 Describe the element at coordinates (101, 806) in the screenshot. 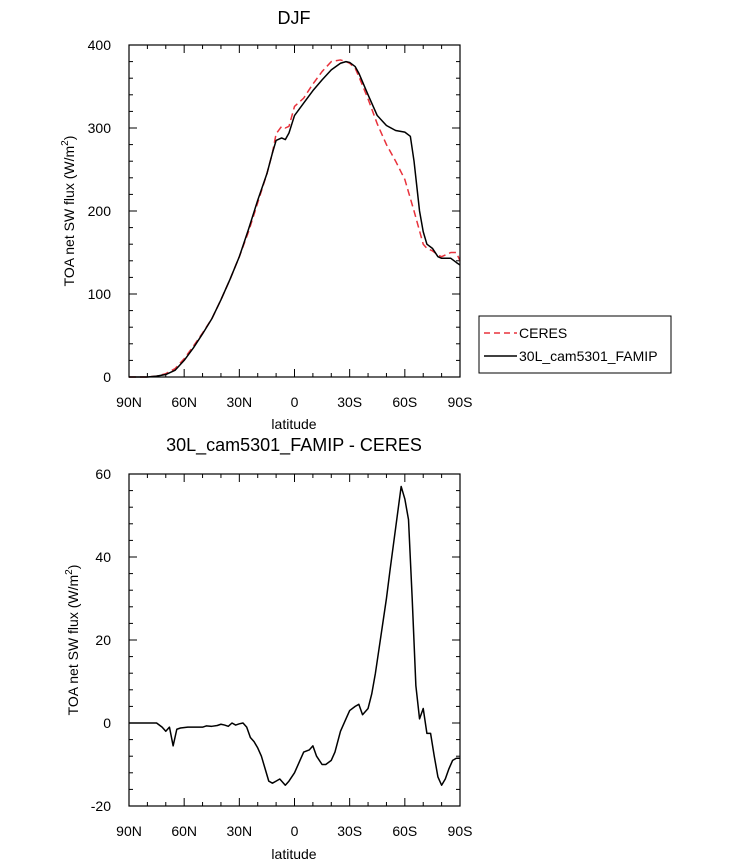

I see `y-tick-label: -20` at that location.